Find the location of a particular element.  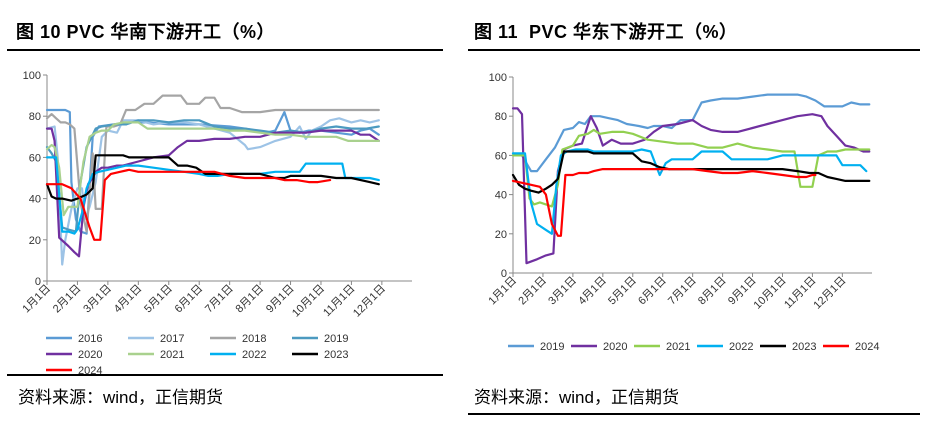

series-line-2023 is located at coordinates (691, 172).